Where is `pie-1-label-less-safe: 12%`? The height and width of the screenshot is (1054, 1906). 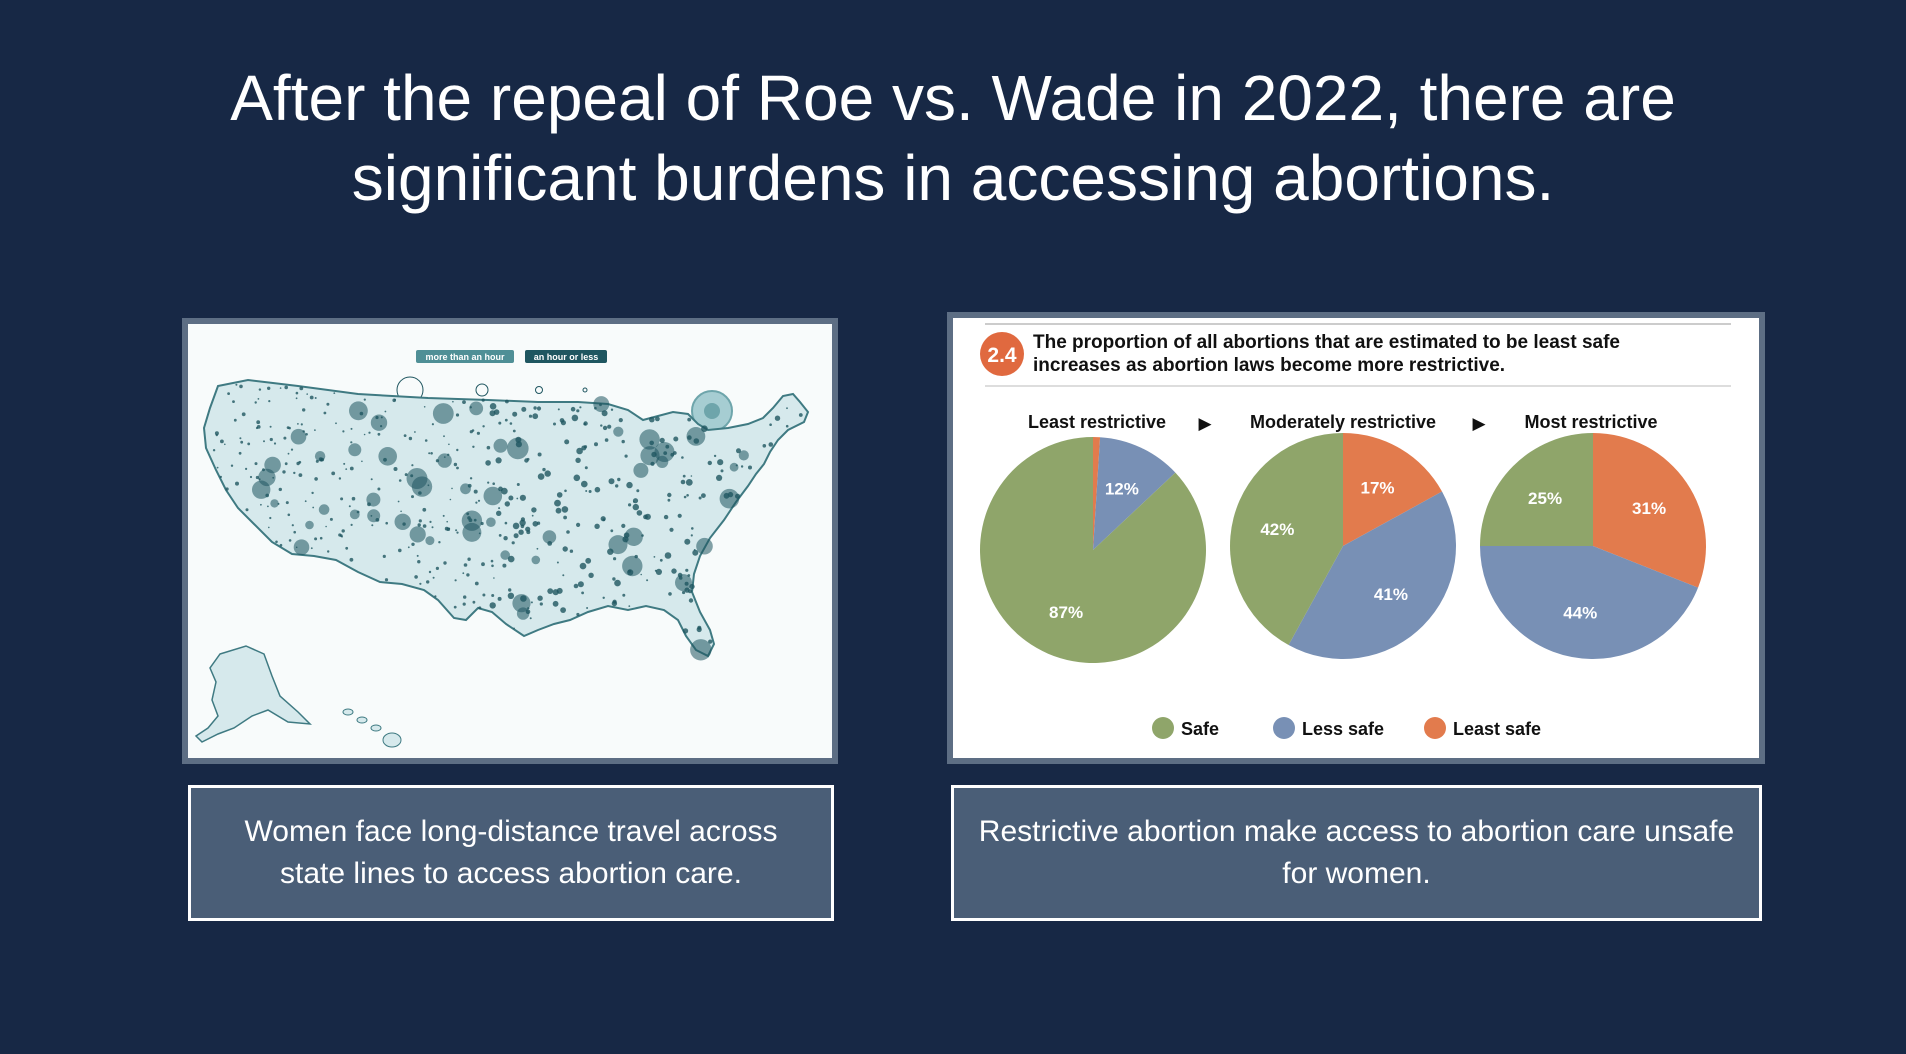 pie-1-label-less-safe: 12% is located at coordinates (1122, 489).